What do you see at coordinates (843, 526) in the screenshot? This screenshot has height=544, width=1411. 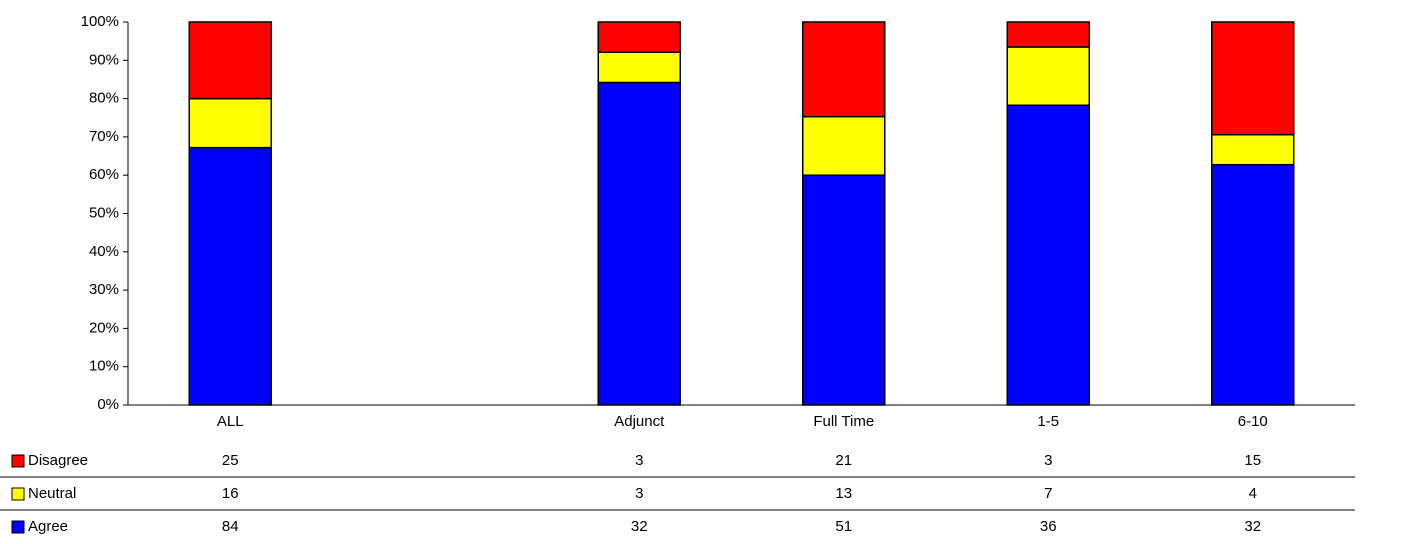 I see `table-value: 51` at bounding box center [843, 526].